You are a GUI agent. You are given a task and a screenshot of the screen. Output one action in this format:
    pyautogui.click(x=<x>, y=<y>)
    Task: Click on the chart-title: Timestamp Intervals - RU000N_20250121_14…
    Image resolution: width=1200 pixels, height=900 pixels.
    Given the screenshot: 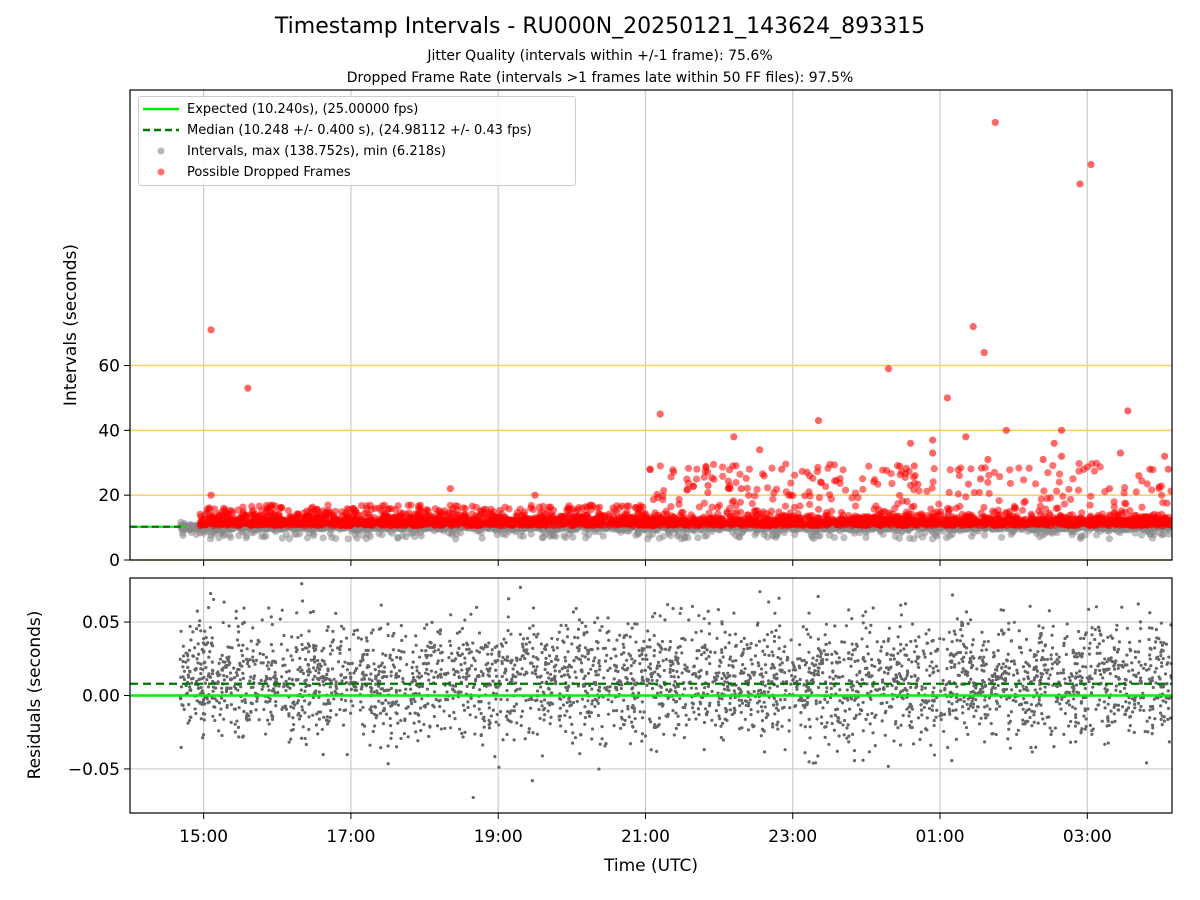 What is the action you would take?
    pyautogui.click(x=600, y=26)
    